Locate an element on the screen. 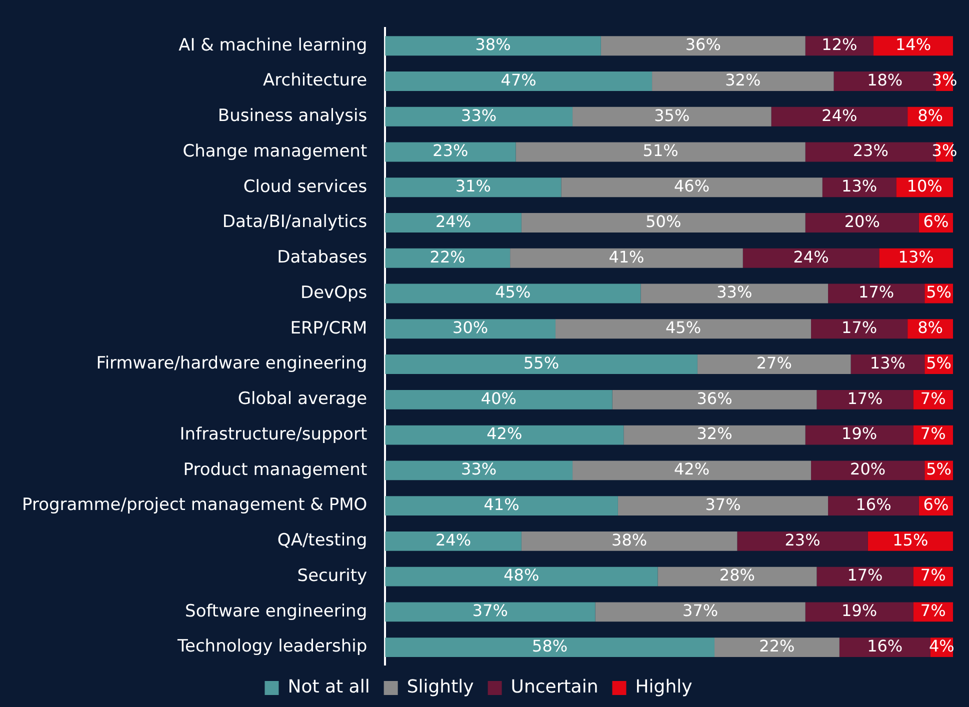  data-label: 48% is located at coordinates (522, 575).